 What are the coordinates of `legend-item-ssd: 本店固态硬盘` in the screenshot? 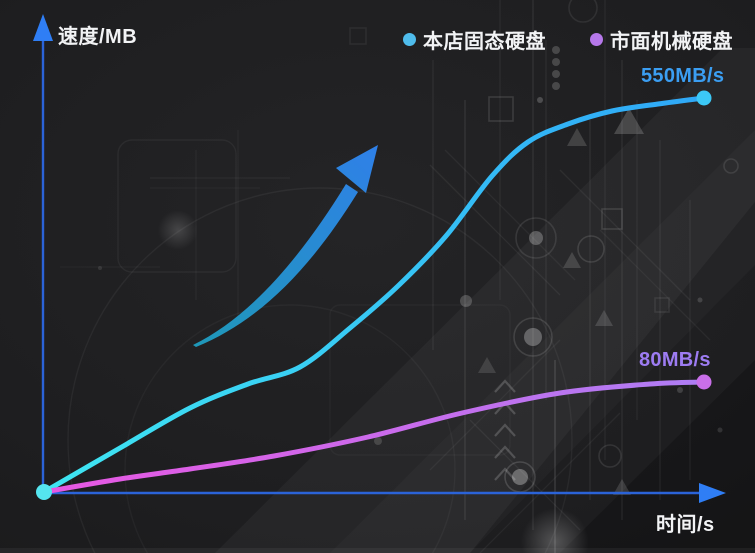 It's located at (474, 39).